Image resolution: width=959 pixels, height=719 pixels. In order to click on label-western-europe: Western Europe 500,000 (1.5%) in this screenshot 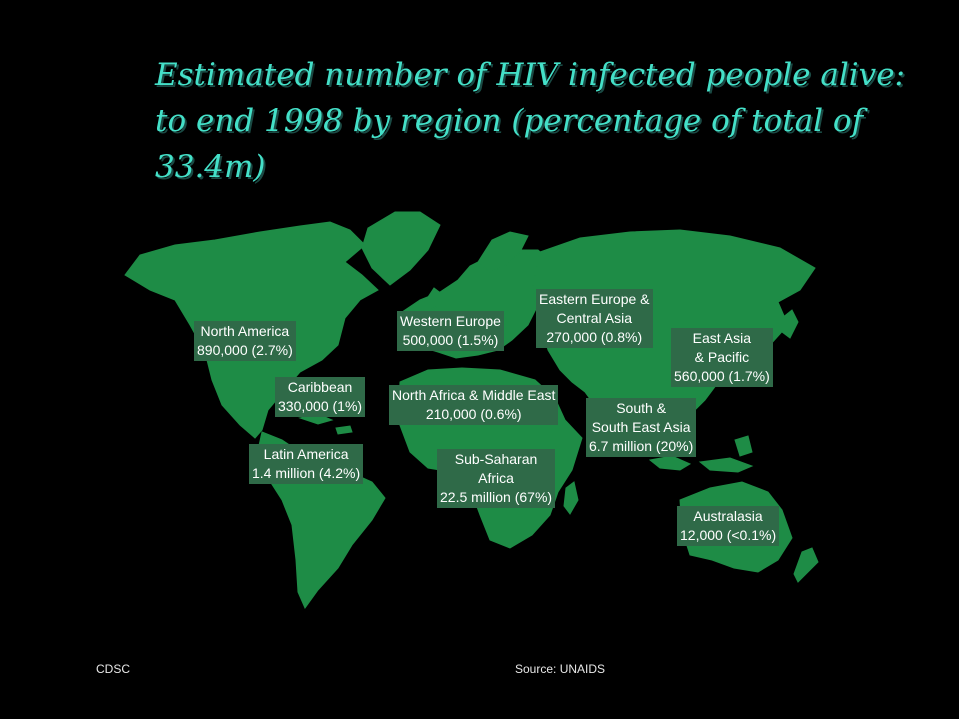, I will do `click(450, 331)`.